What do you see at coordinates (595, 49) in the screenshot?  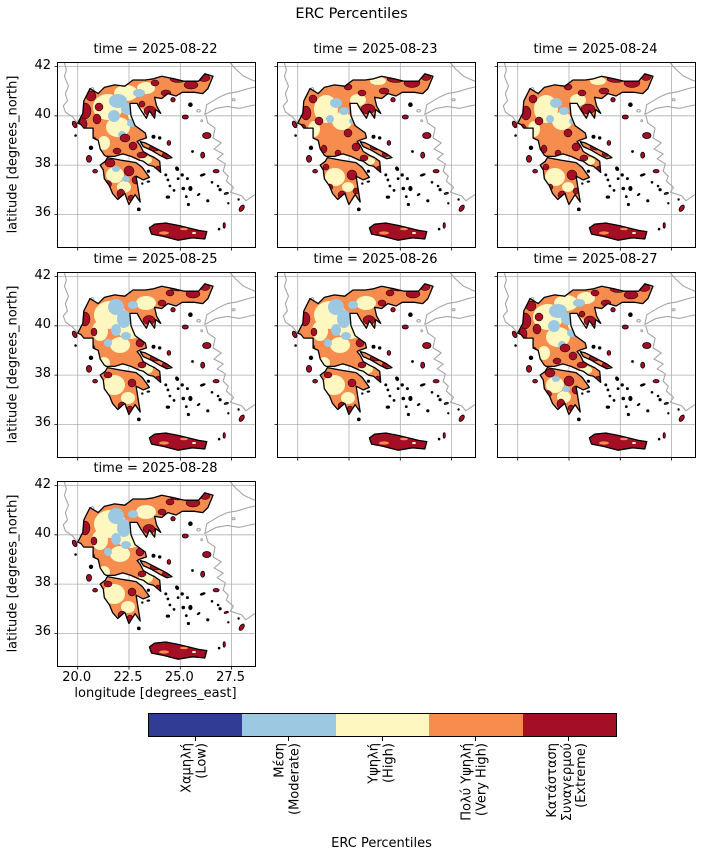 I see `facet-title: time = 2025-08-24` at bounding box center [595, 49].